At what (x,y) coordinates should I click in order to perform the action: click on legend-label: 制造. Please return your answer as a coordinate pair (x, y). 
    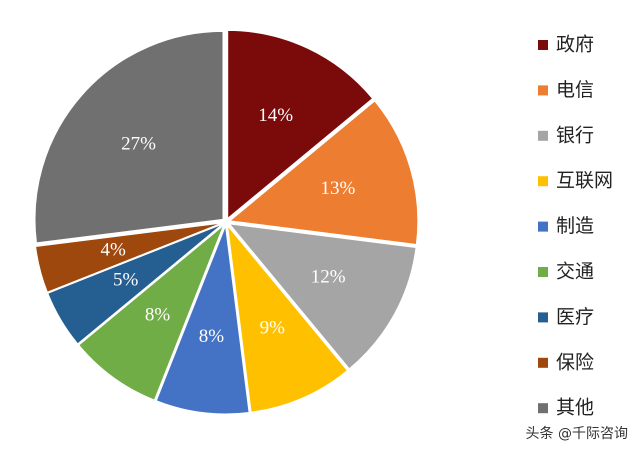
    Looking at the image, I should click on (575, 226).